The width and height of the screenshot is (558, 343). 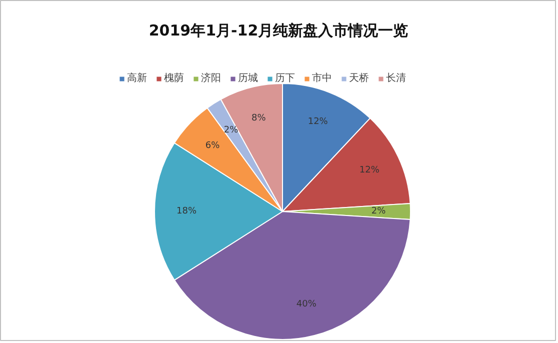 What do you see at coordinates (322, 78) in the screenshot?
I see `legend-label: 市中` at bounding box center [322, 78].